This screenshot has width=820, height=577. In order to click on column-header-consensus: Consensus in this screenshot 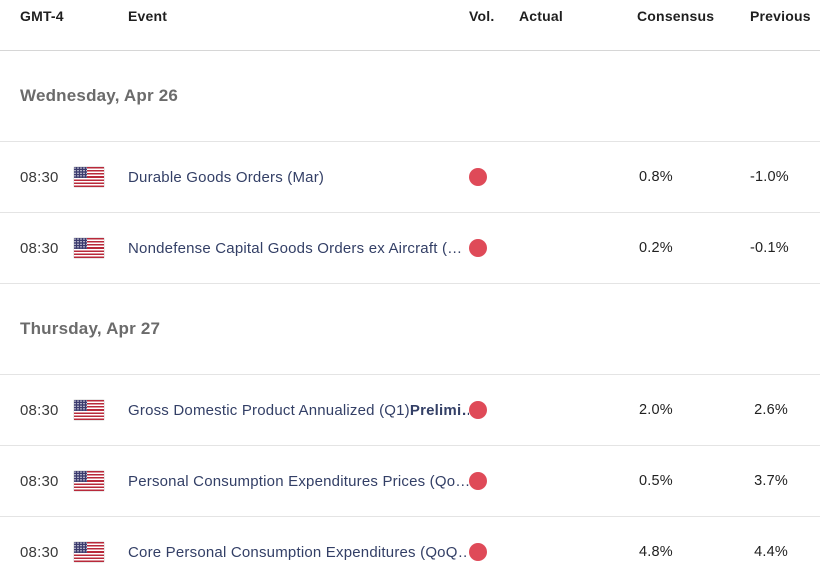, I will do `click(676, 16)`.